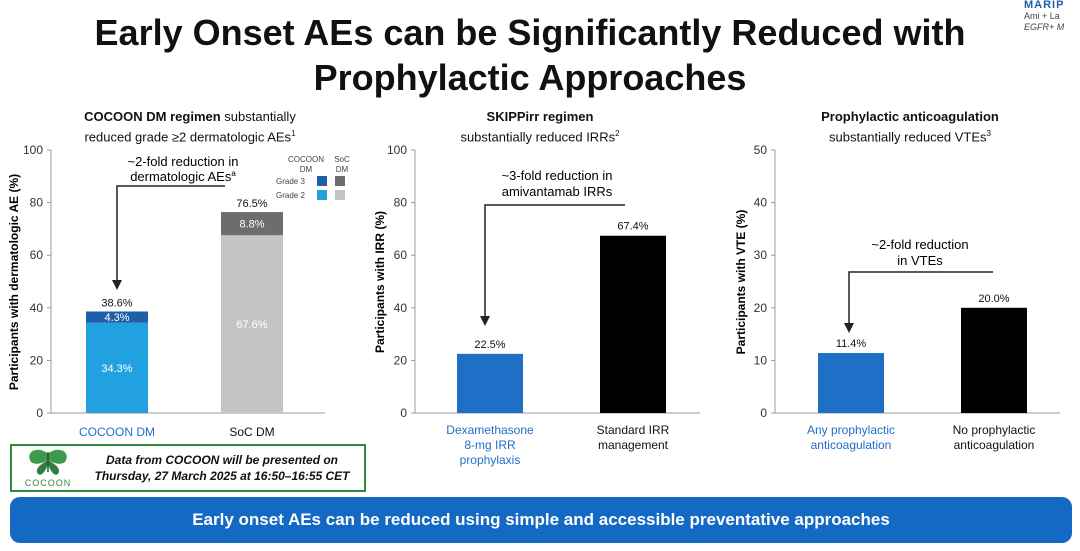  I want to click on chart2-category-label-0-0: Dexamethasone, so click(490, 430).